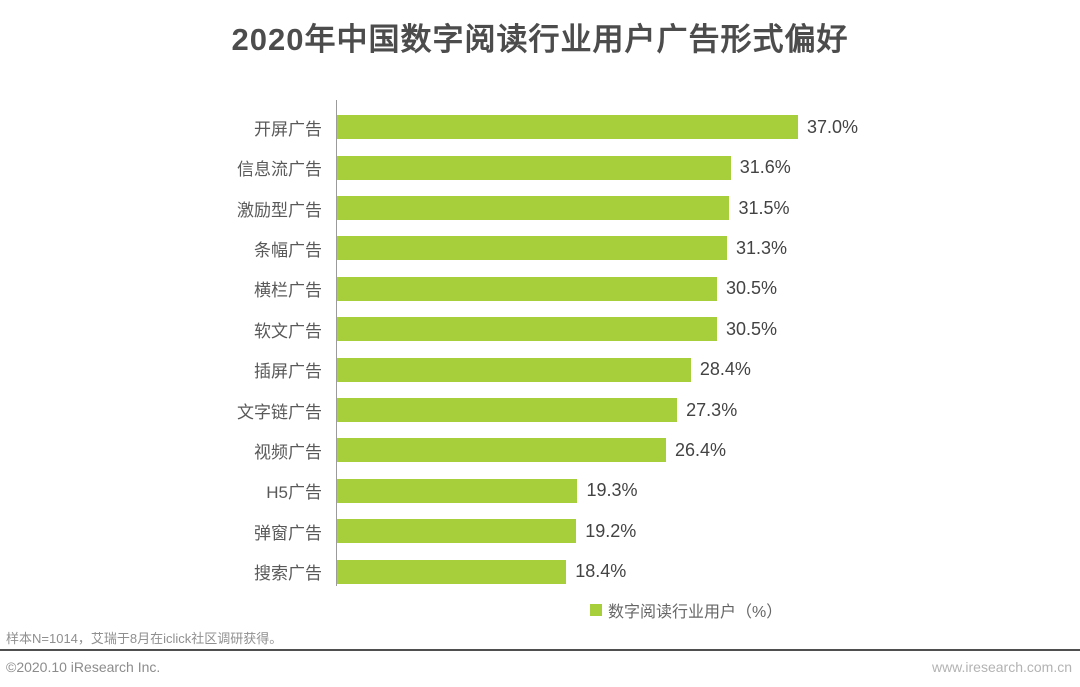  I want to click on category-label: 文字链广告, so click(279, 412).